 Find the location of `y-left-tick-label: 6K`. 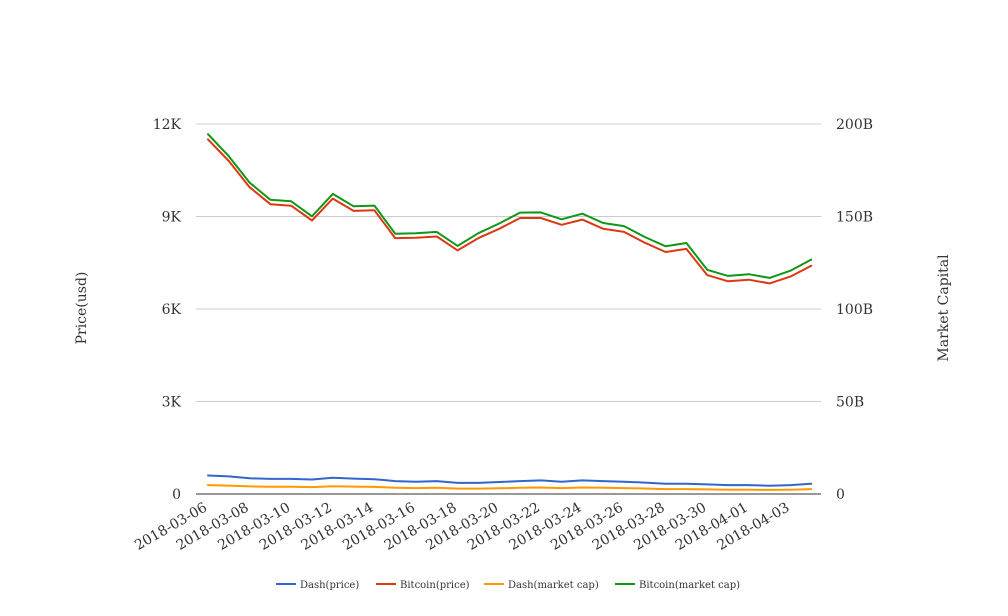

y-left-tick-label: 6K is located at coordinates (172, 310).